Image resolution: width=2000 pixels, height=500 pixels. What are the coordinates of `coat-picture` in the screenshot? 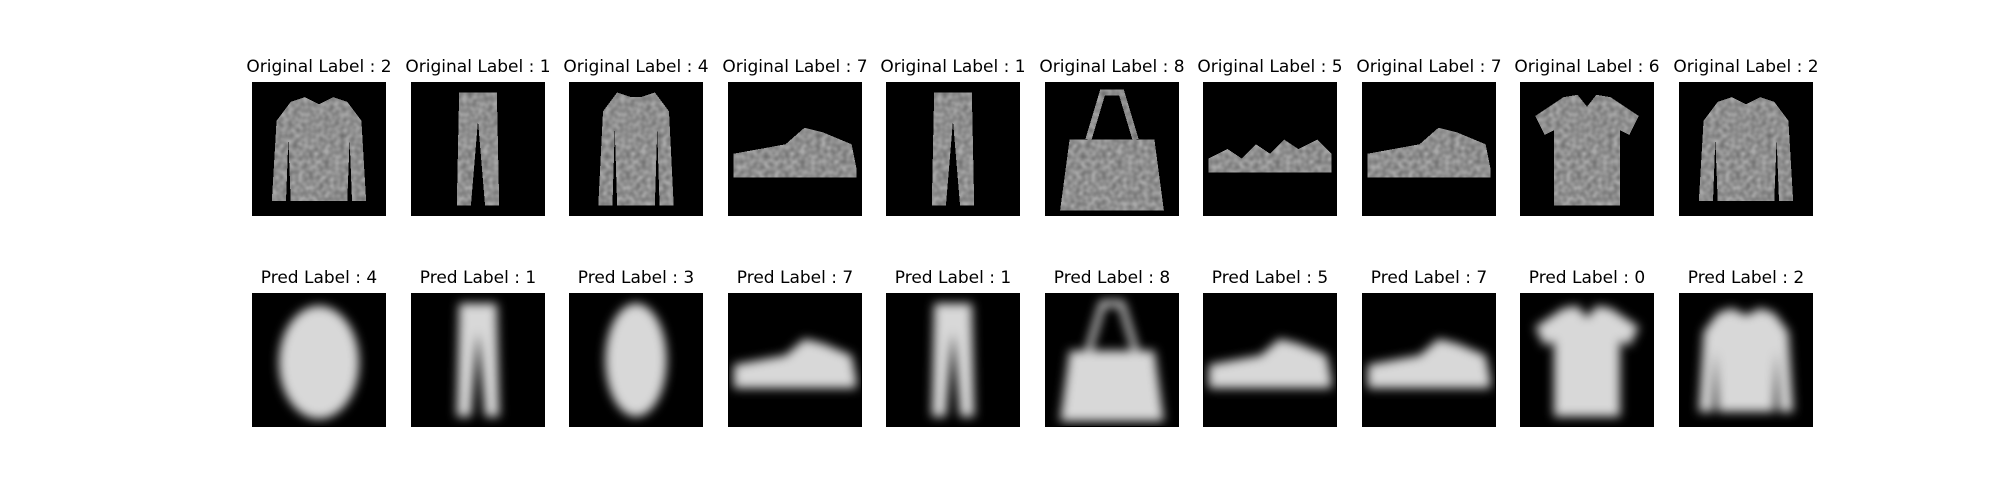 It's located at (636, 149).